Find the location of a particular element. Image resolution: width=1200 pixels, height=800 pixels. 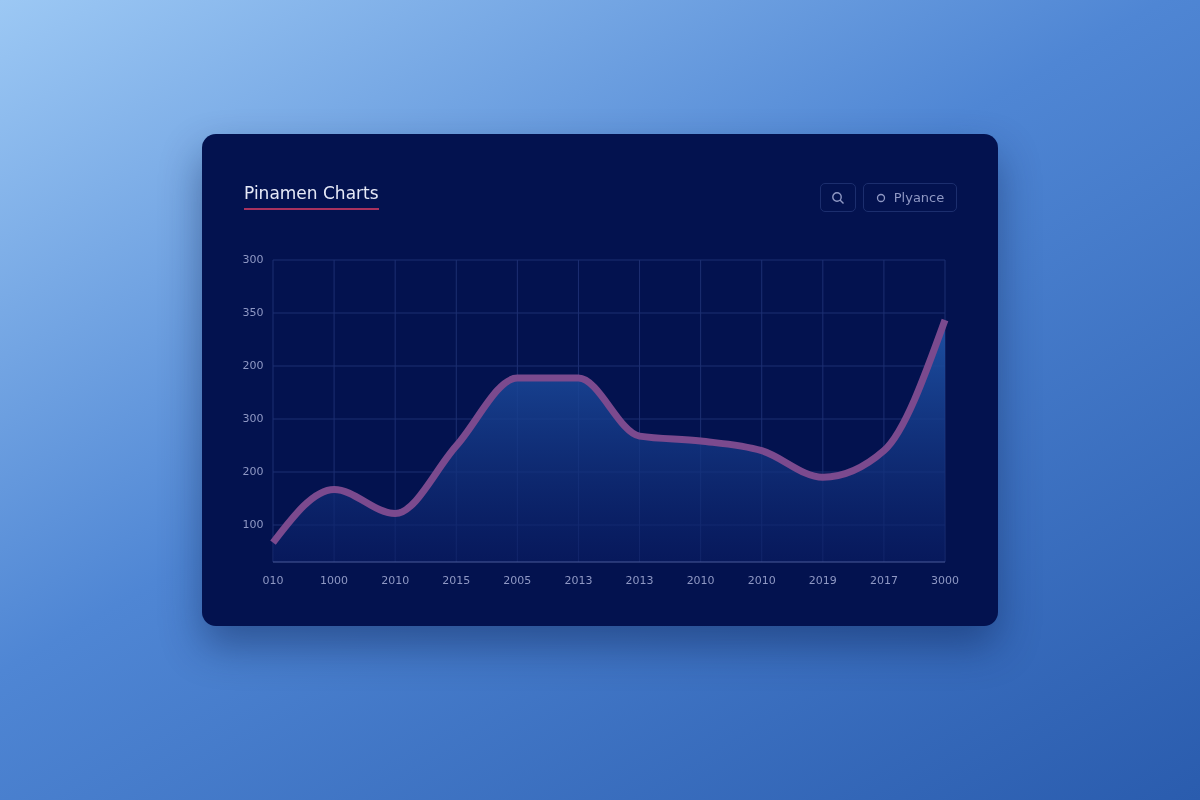

x-tick-label: 2005 is located at coordinates (517, 580).